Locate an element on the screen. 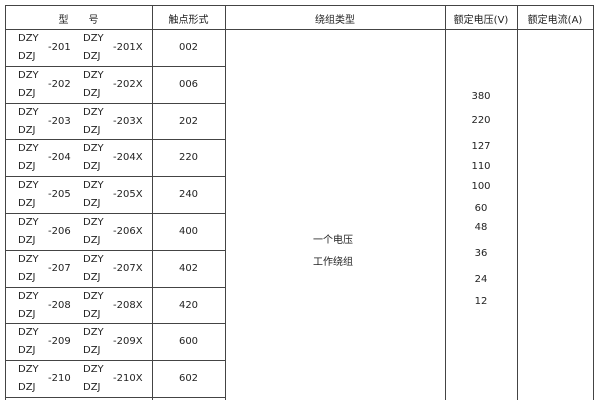  model-n2: -202X is located at coordinates (128, 84).